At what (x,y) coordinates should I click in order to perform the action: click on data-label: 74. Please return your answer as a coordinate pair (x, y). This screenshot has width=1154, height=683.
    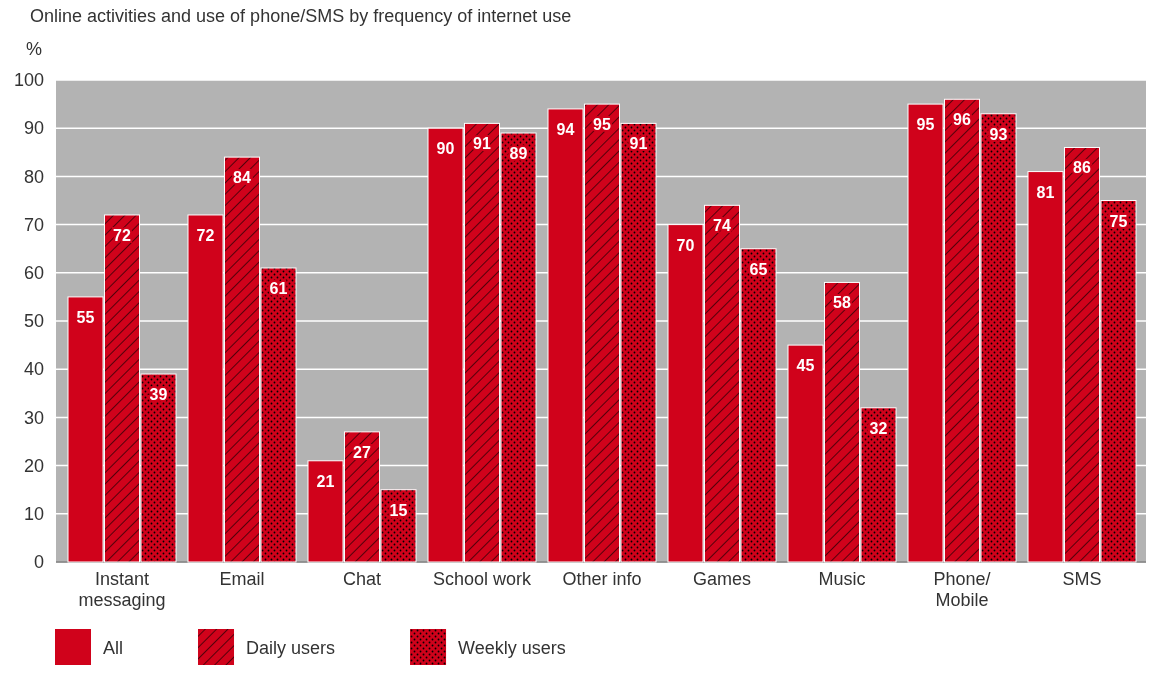
    Looking at the image, I should click on (722, 226).